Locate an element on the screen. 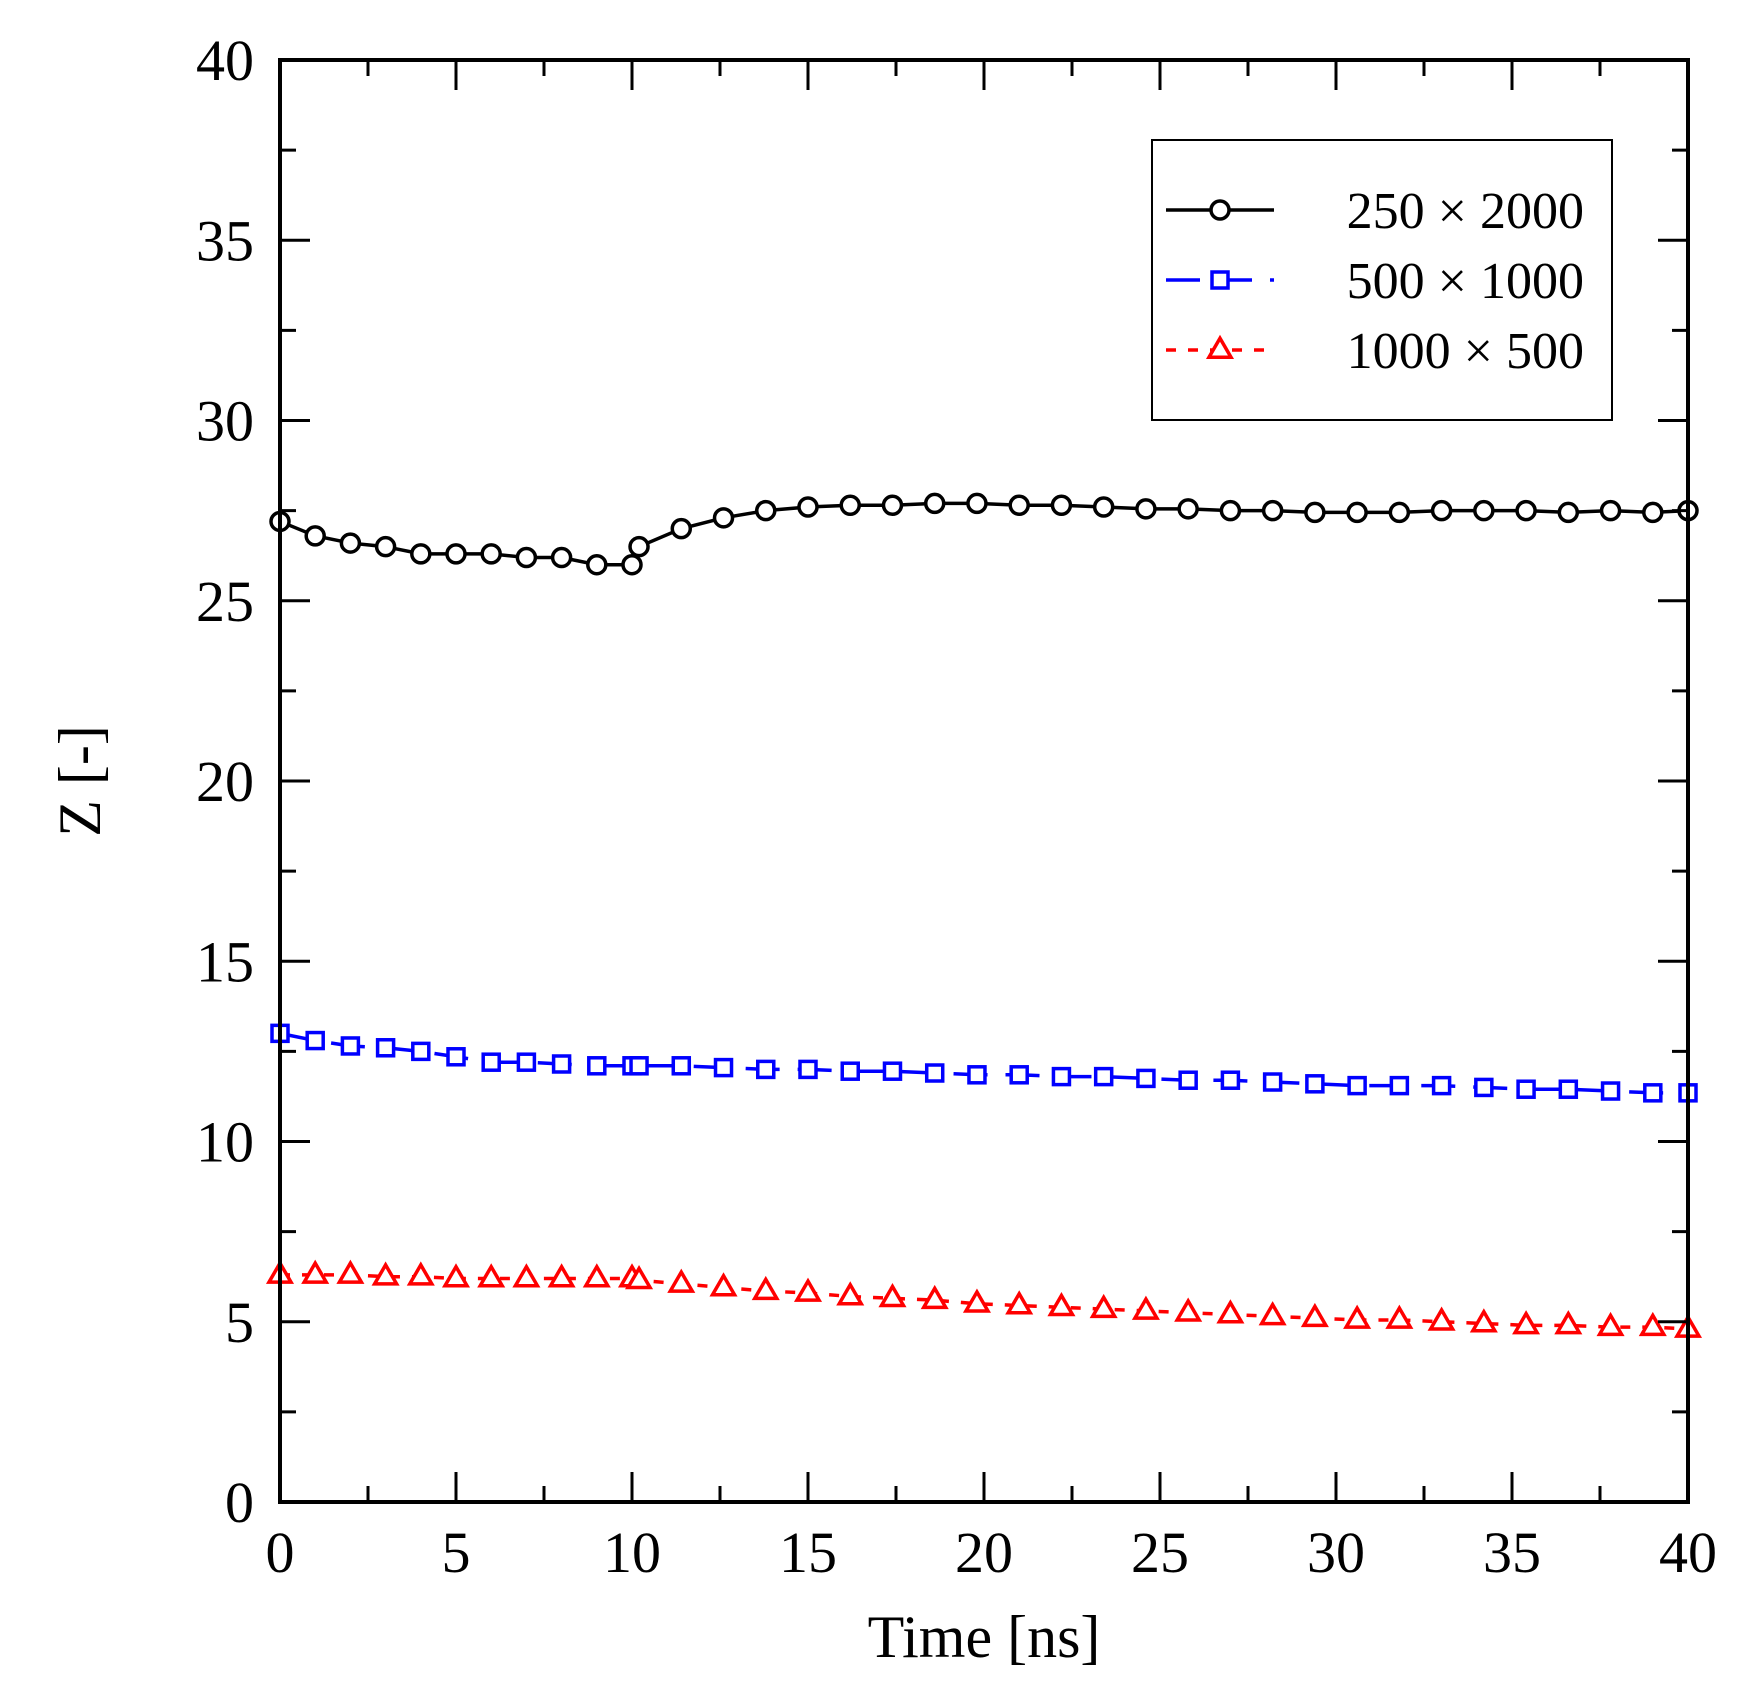 Image resolution: width=1742 pixels, height=1688 pixels. x-axis-title: Time [ns] is located at coordinates (984, 1637).